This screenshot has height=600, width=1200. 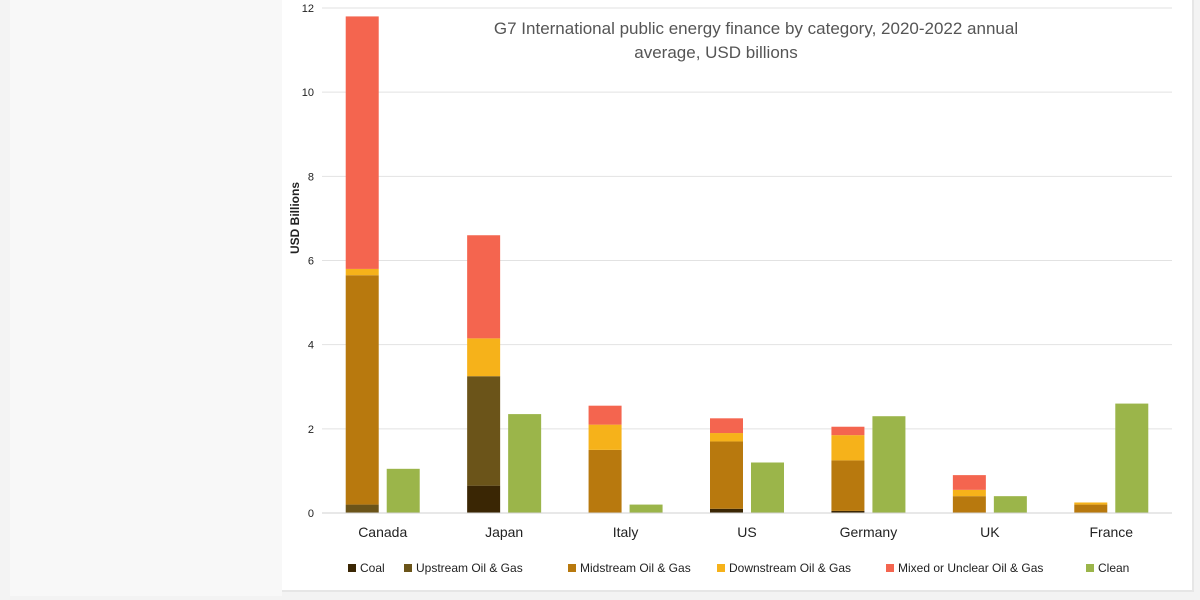 What do you see at coordinates (362, 390) in the screenshot?
I see `bar-canada-midstream-oil-gas` at bounding box center [362, 390].